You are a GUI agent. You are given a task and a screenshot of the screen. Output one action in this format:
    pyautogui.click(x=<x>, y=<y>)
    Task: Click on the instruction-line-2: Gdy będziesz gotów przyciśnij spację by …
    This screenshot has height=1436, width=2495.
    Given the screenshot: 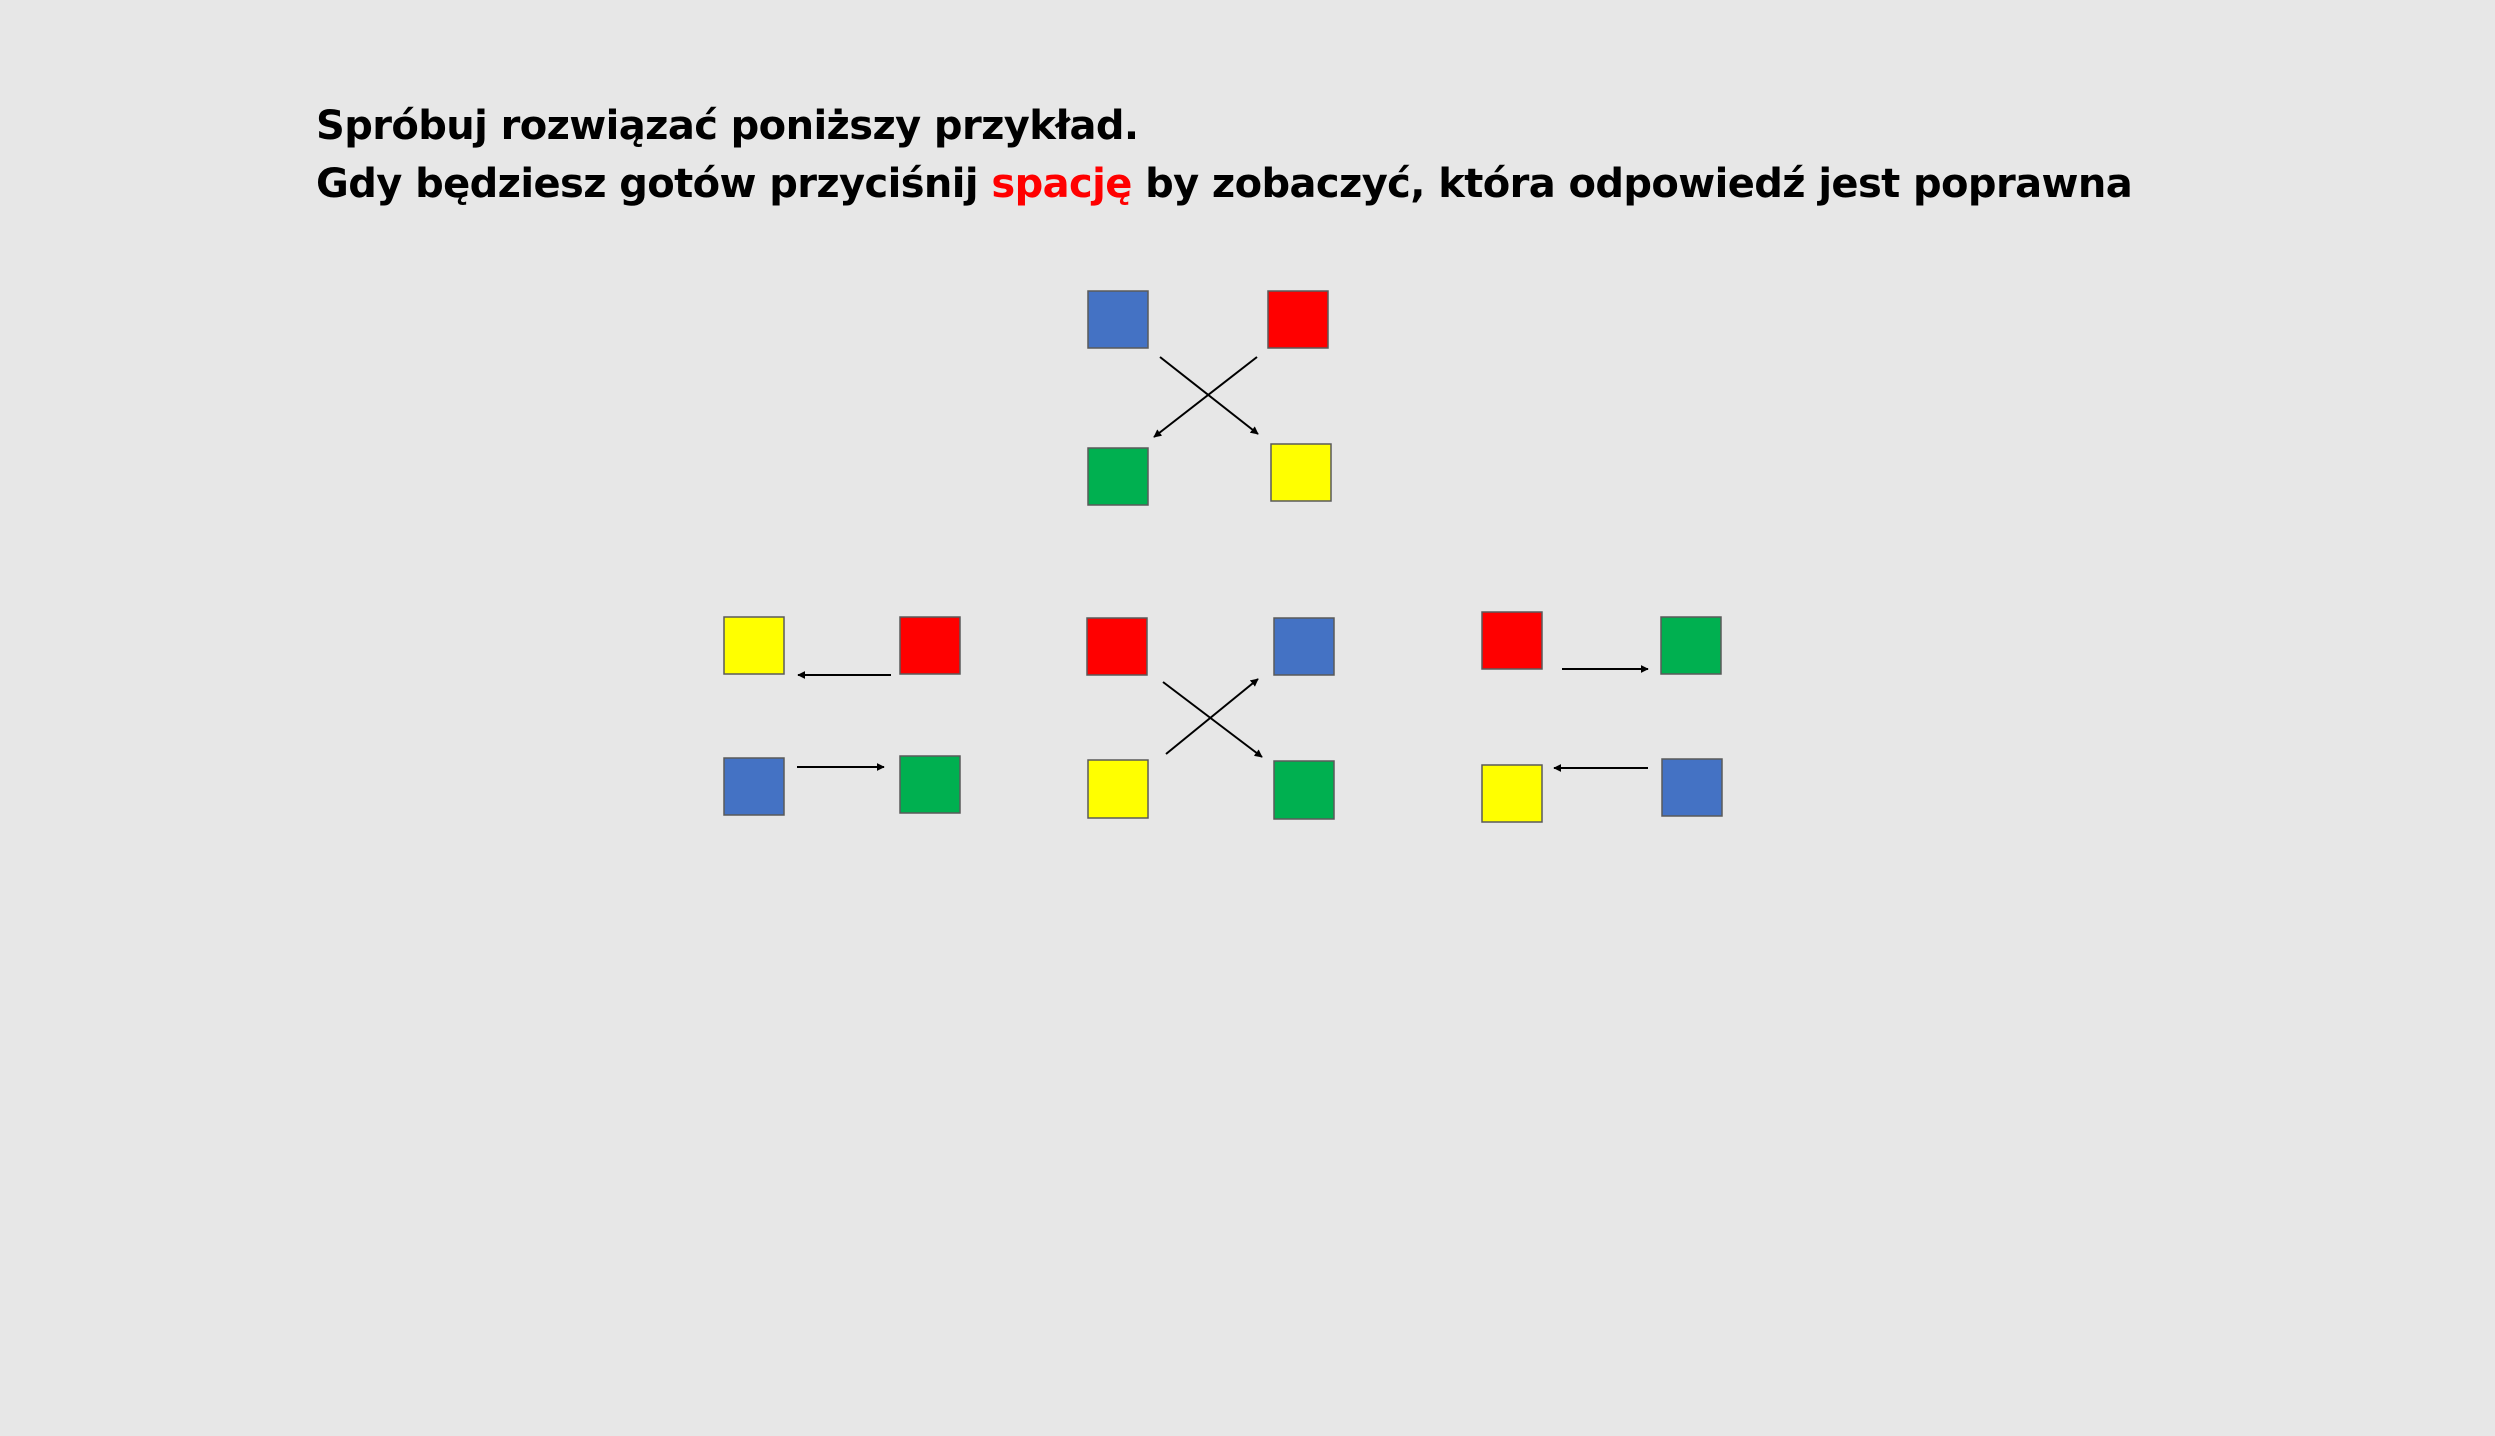 What is the action you would take?
    pyautogui.click(x=1224, y=184)
    